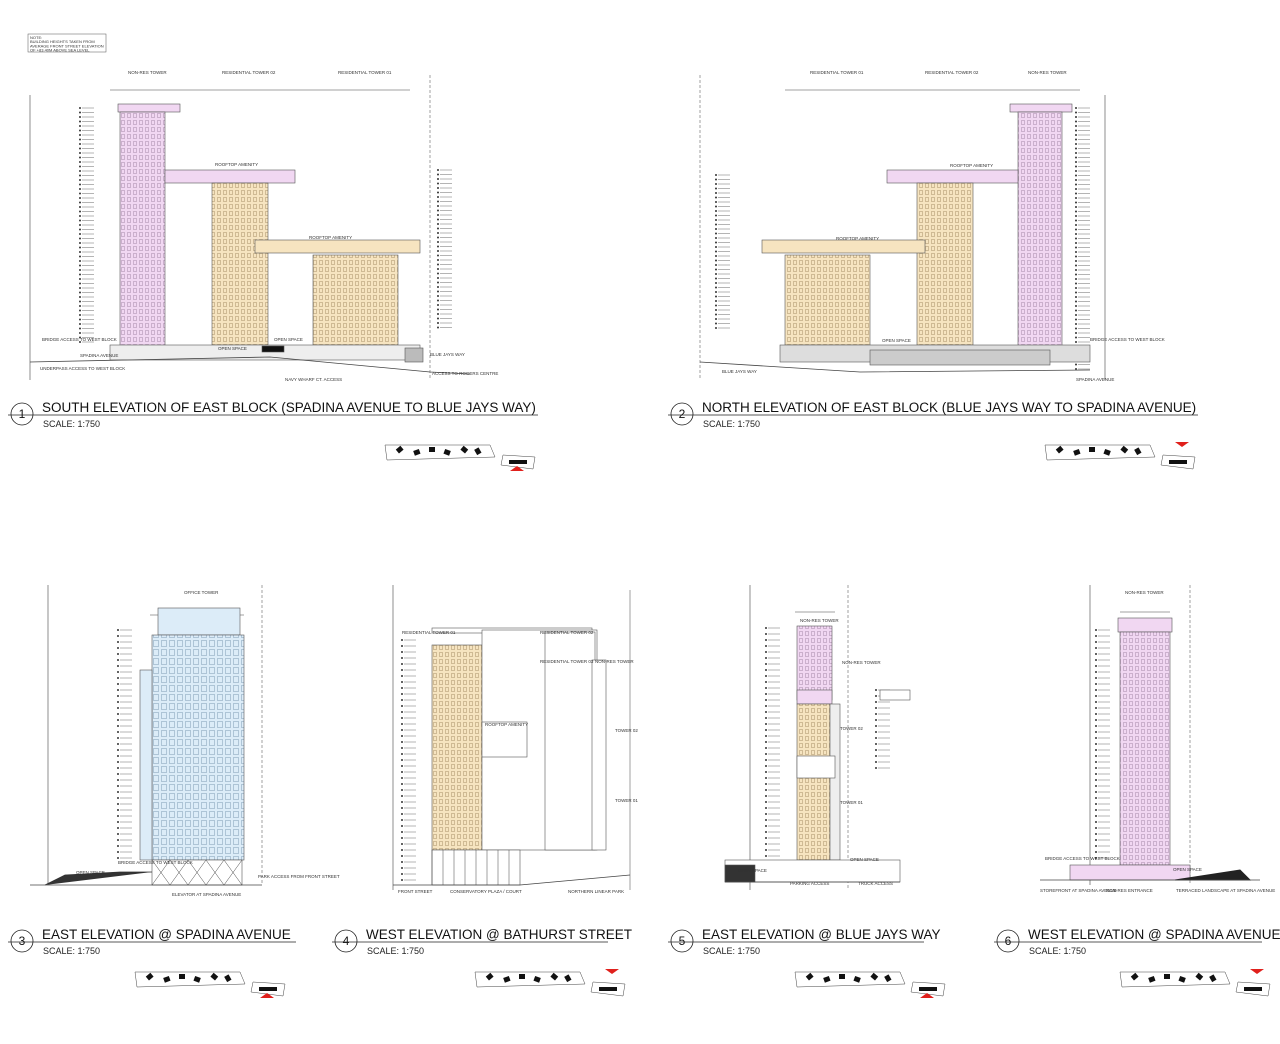 The height and width of the screenshot is (1044, 1280). What do you see at coordinates (851, 802) in the screenshot?
I see `callout-label: TOWER 01` at bounding box center [851, 802].